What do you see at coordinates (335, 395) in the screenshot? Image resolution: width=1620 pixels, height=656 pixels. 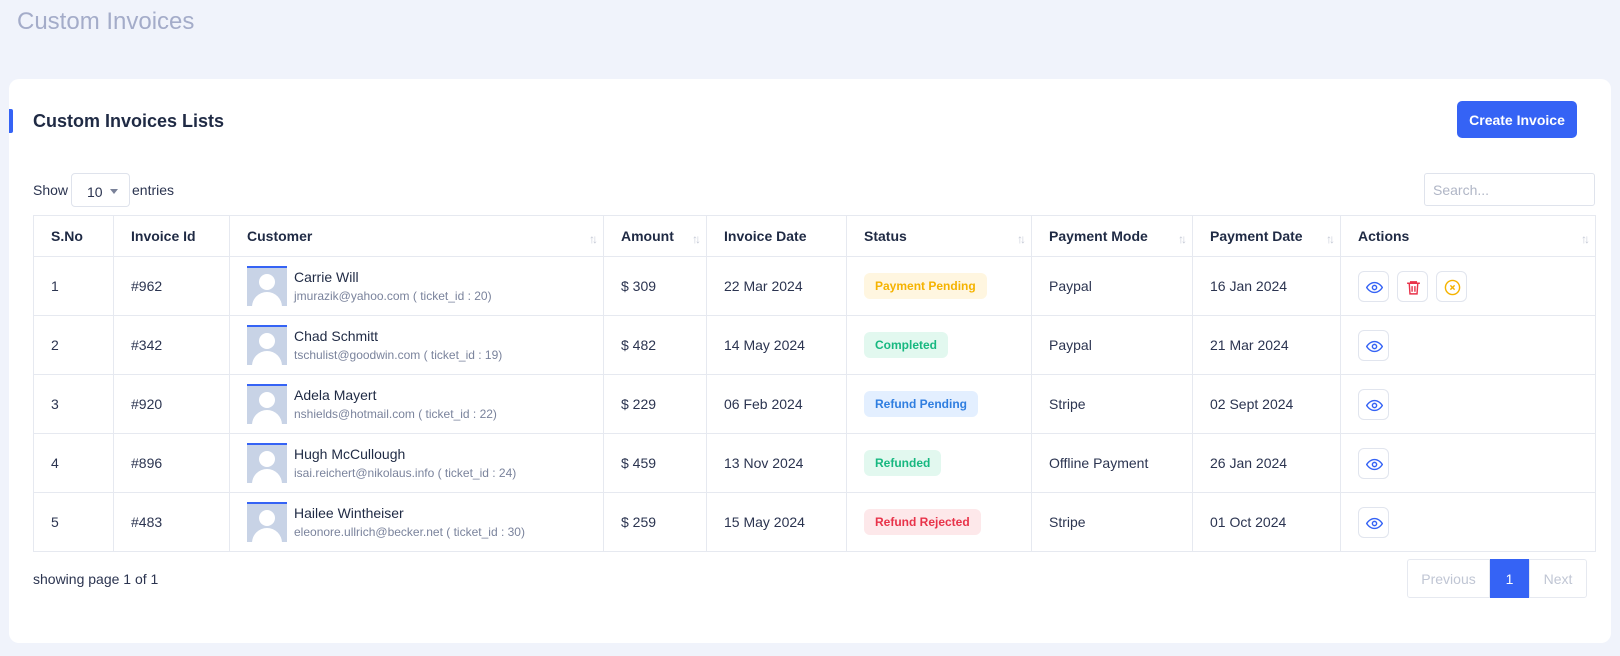 I see `customer-name: Adela Mayert` at bounding box center [335, 395].